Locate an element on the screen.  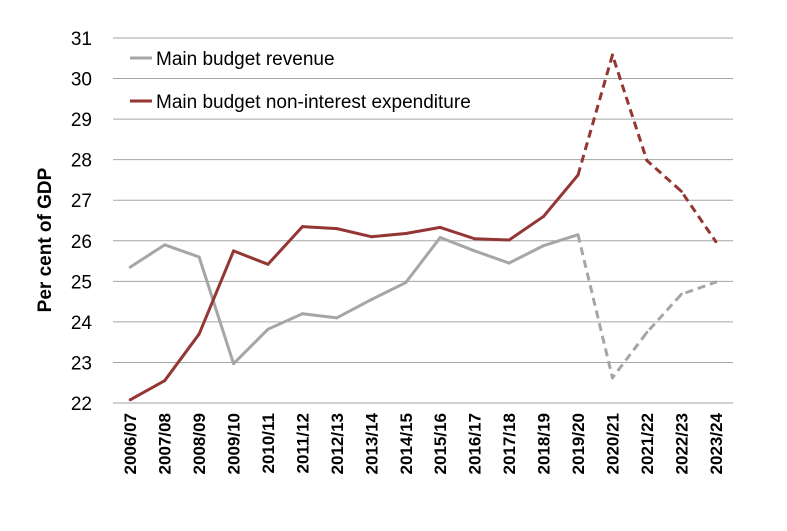
y-tick-label: 29 is located at coordinates (81, 120).